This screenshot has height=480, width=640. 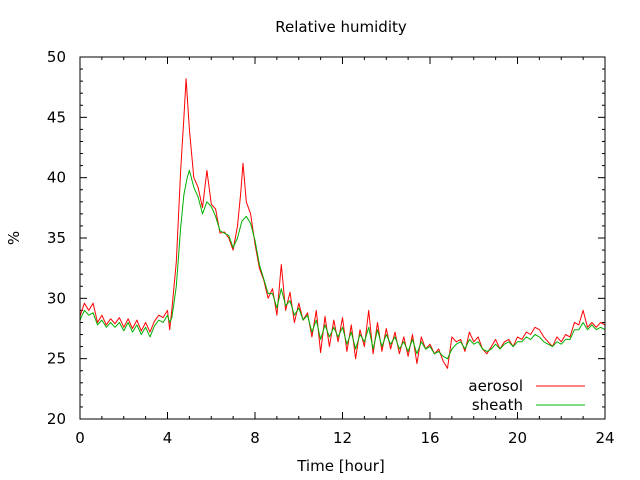 What do you see at coordinates (80, 438) in the screenshot?
I see `x-tick-label: 0` at bounding box center [80, 438].